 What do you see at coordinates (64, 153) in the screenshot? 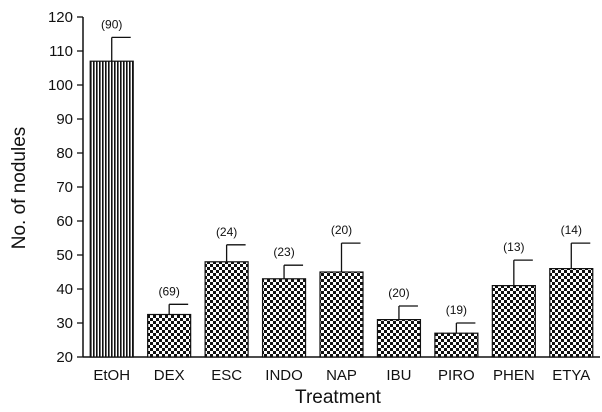
I see `y-tick-label: 80` at bounding box center [64, 153].